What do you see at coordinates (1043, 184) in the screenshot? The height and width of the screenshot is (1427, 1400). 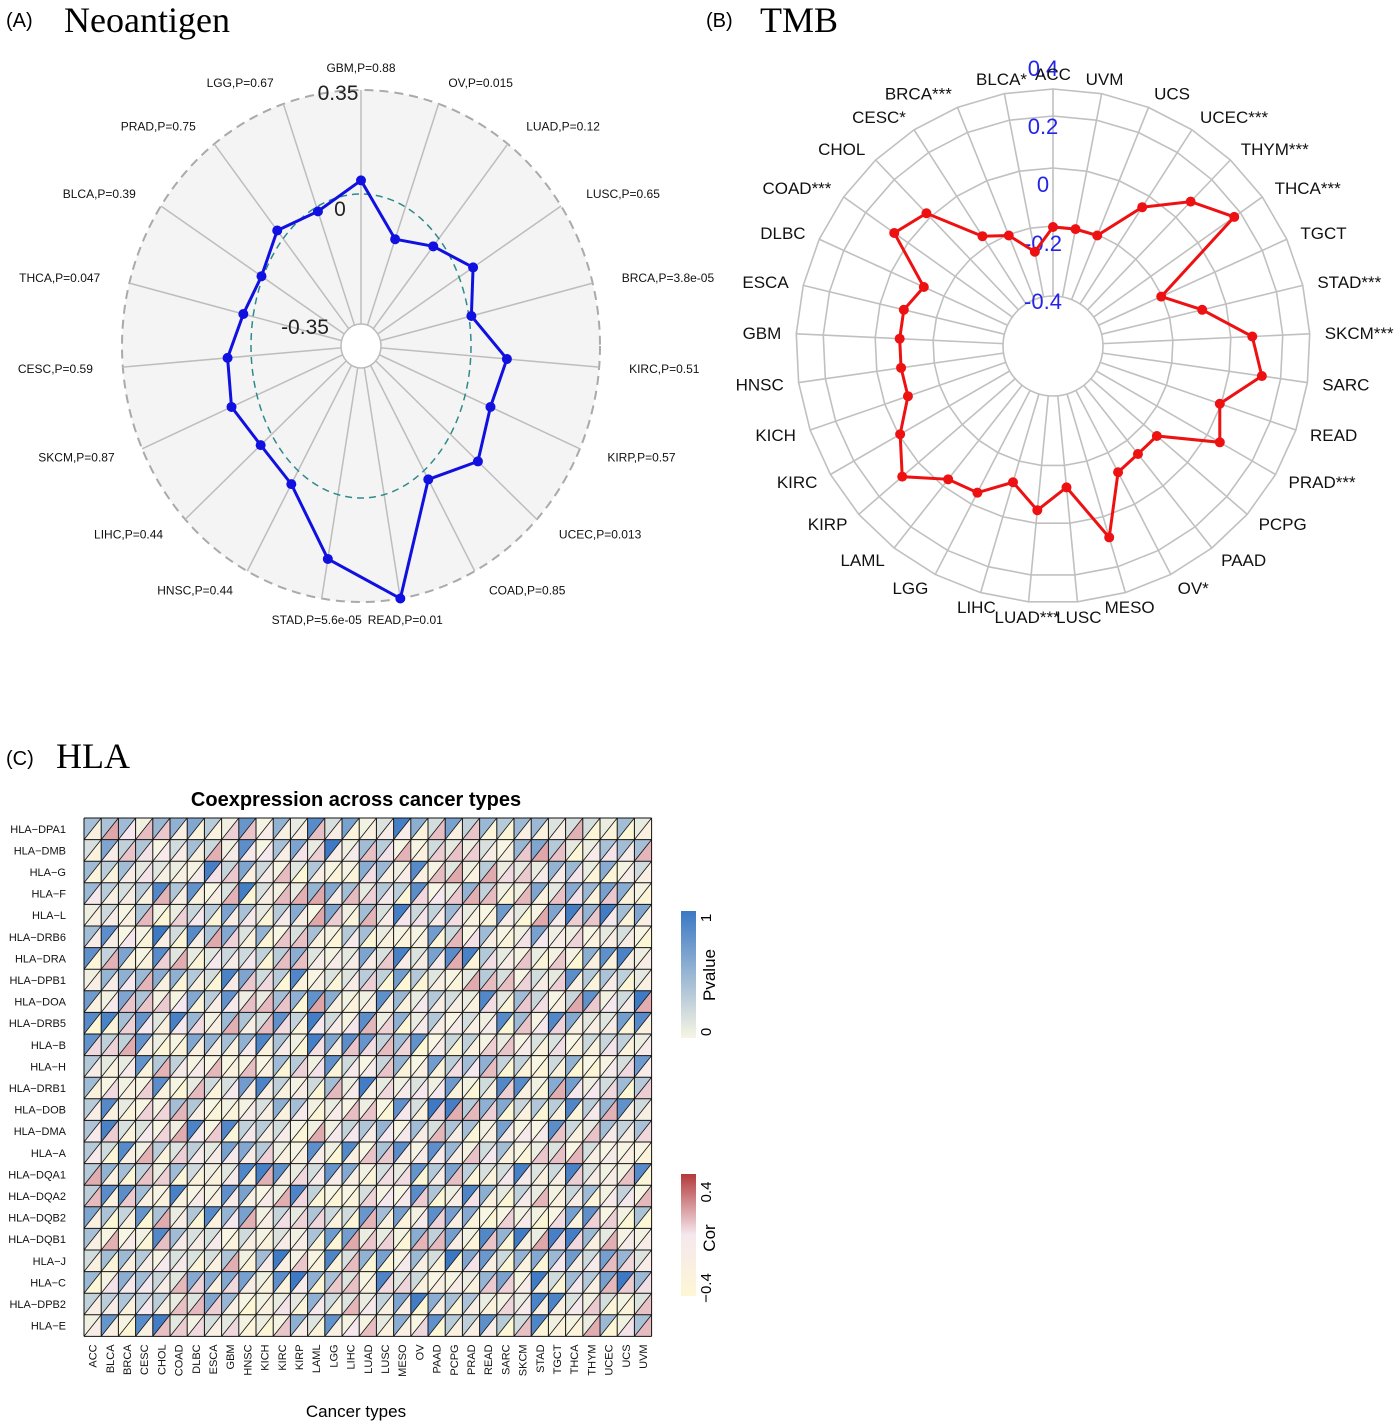 I see `radar-b-tick-label: 0` at bounding box center [1043, 184].